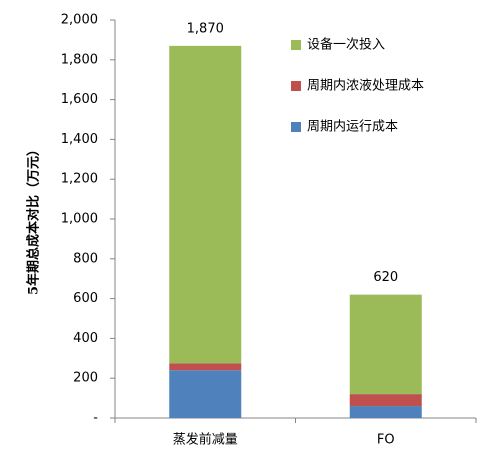  What do you see at coordinates (79, 139) in the screenshot?
I see `y-tick-label: 1,400` at bounding box center [79, 139].